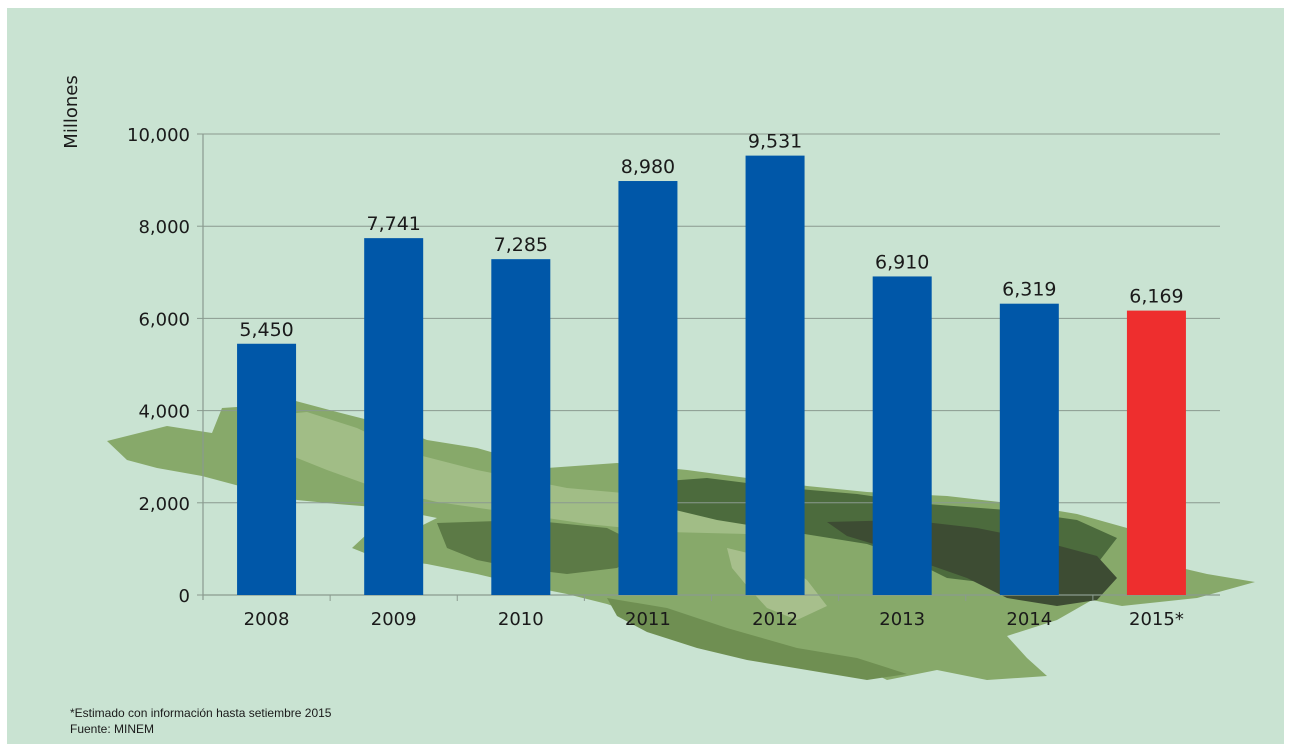 This screenshot has width=1291, height=744. What do you see at coordinates (775, 619) in the screenshot?
I see `x-tick-label: 2012` at bounding box center [775, 619].